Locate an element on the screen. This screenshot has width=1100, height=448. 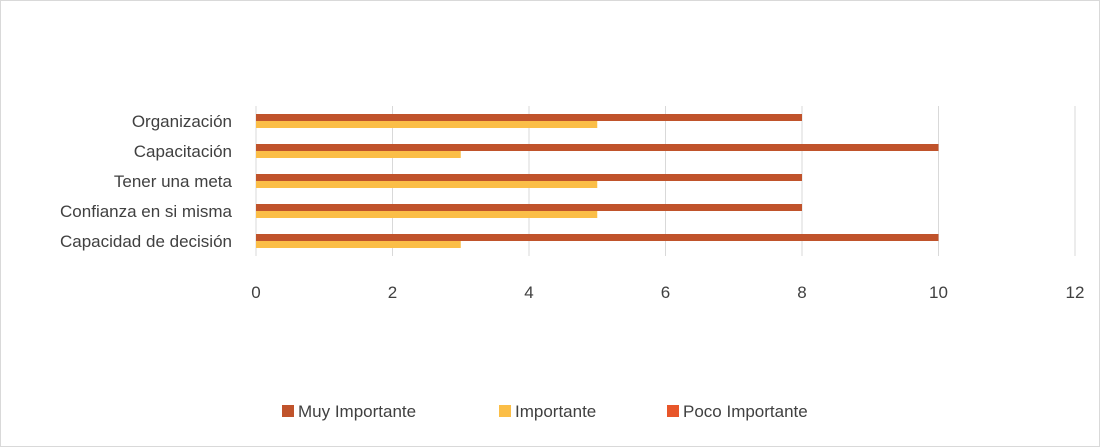
x-tick-label: 0 is located at coordinates (255, 292).